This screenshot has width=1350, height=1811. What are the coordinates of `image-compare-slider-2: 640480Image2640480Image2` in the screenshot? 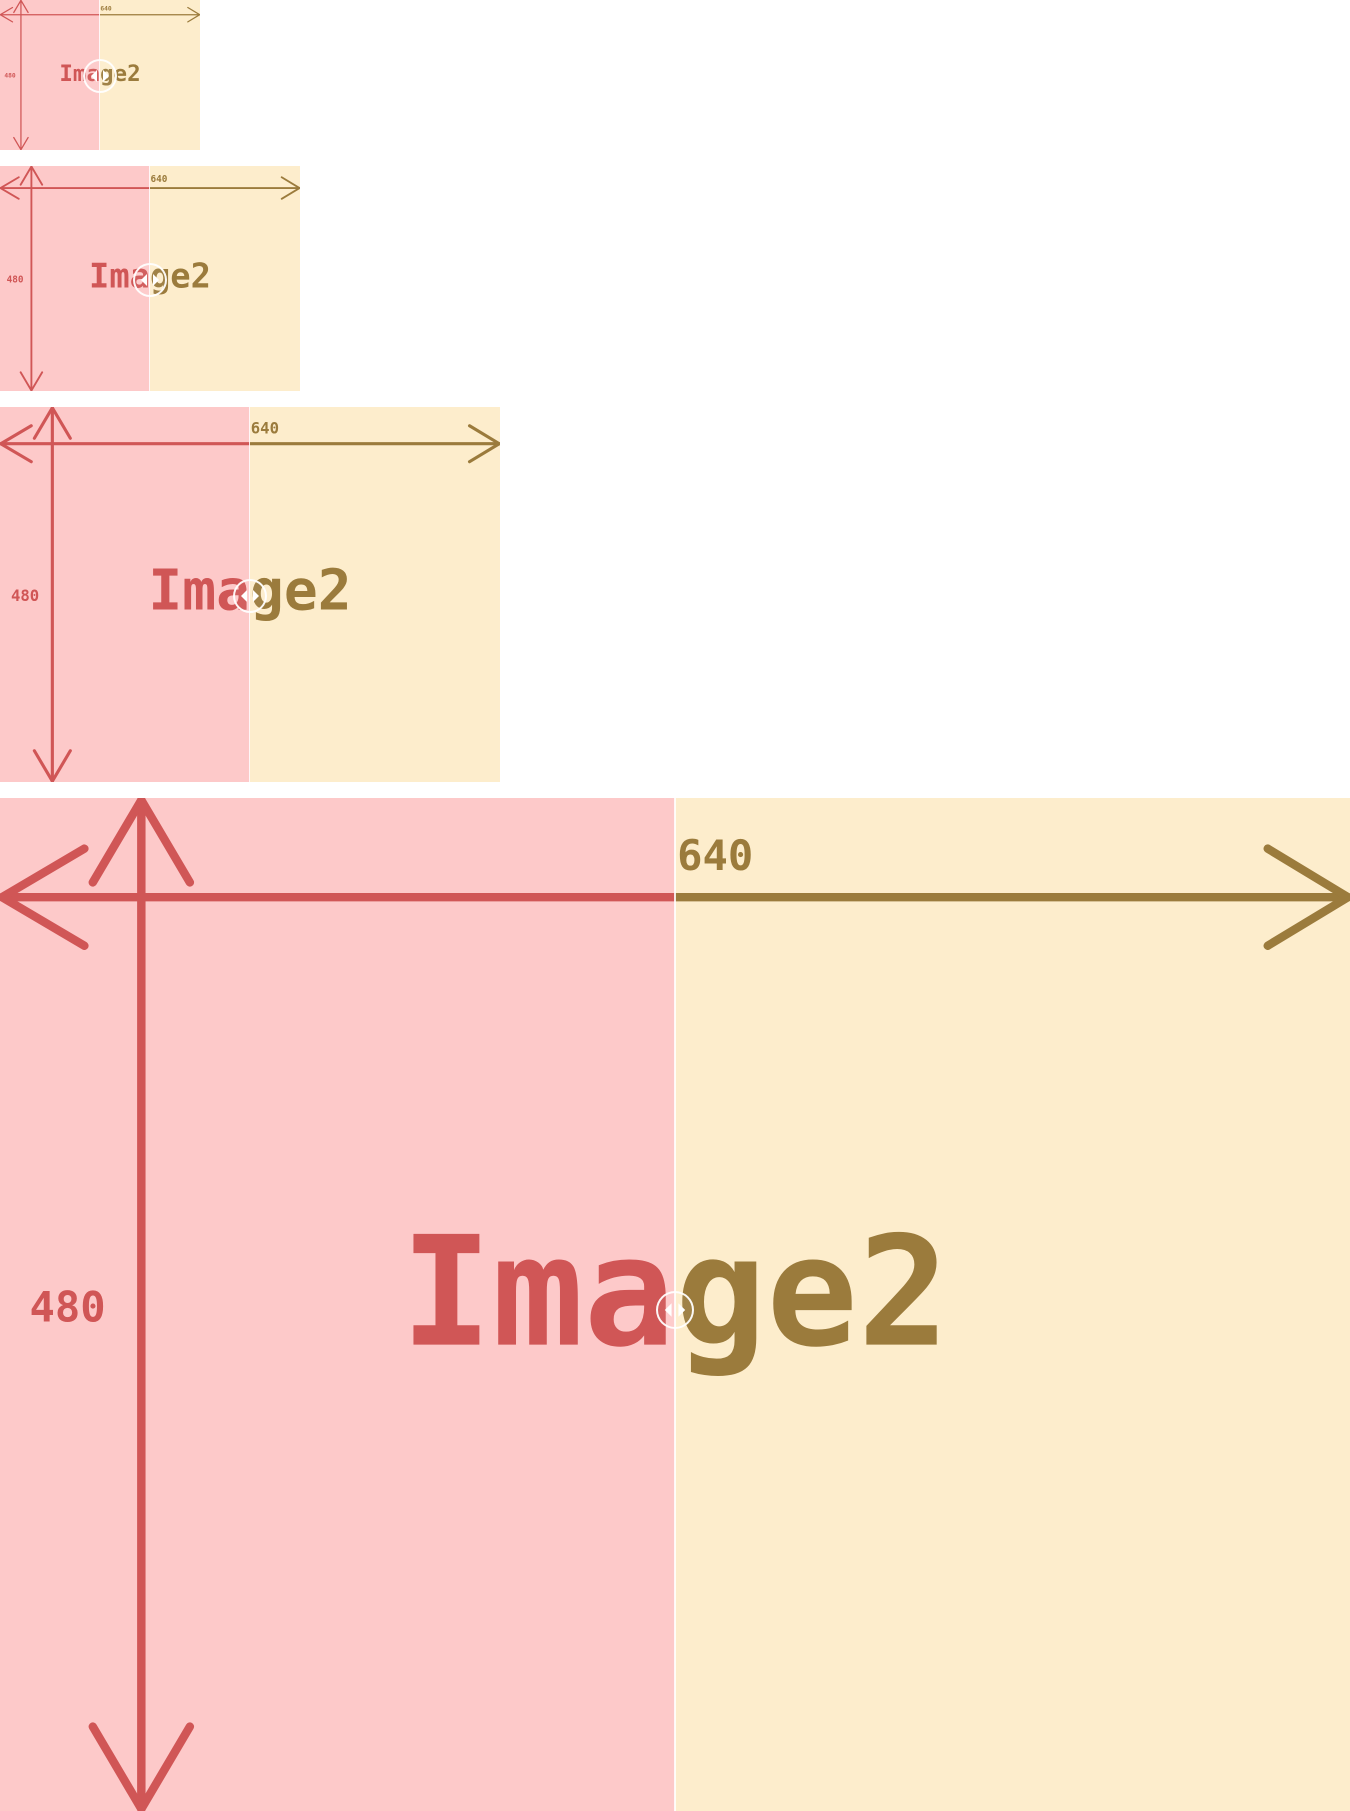 It's located at (150, 278).